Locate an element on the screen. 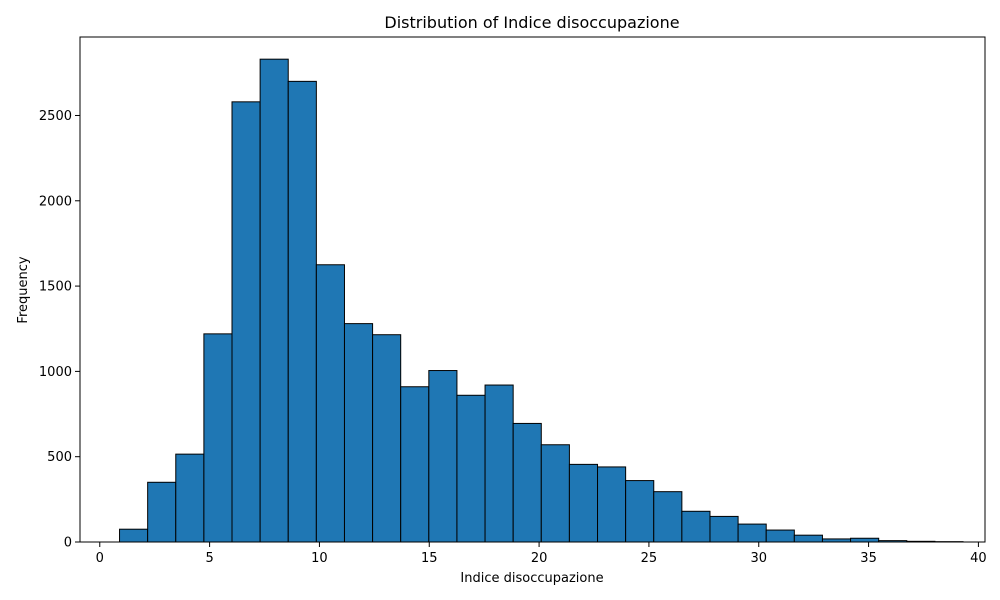 The height and width of the screenshot is (600, 1000). x-tick-label: 15 is located at coordinates (429, 558).